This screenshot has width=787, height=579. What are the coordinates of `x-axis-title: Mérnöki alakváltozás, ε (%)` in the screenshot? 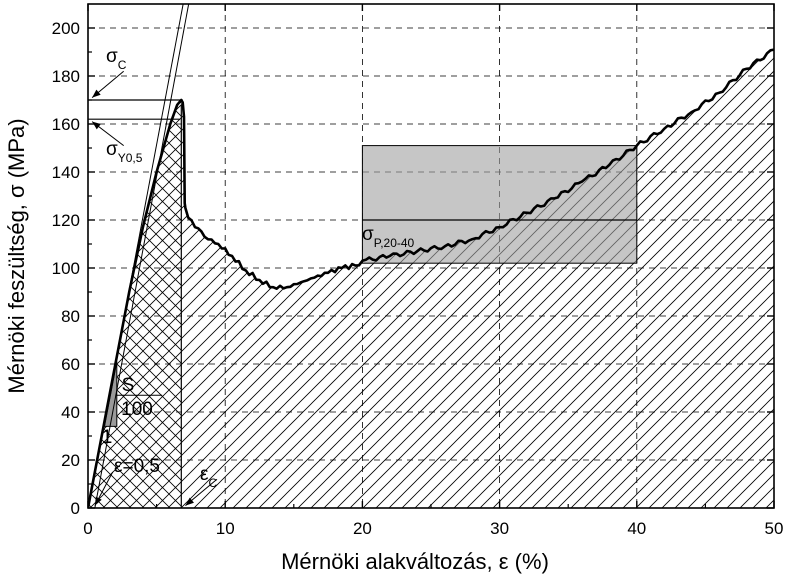 It's located at (415, 561).